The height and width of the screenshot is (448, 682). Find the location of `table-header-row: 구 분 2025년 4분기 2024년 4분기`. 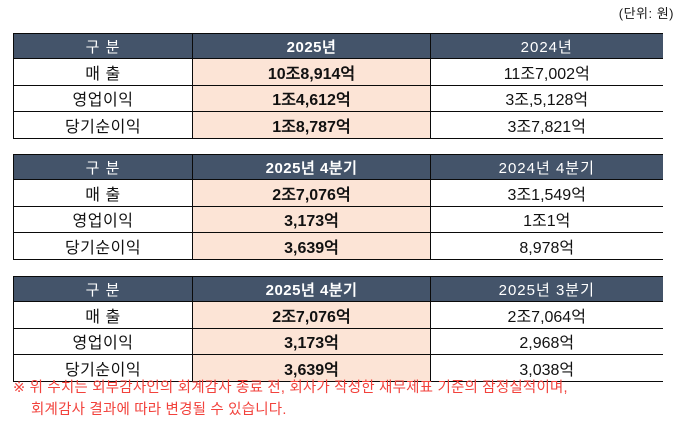

table-header-row: 구 분 2025년 4분기 2024년 4분기 is located at coordinates (338, 167).